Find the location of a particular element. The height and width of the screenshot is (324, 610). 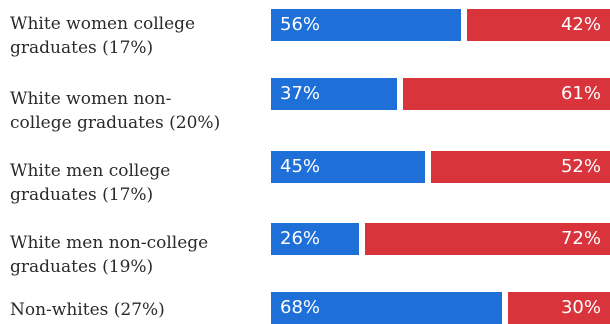

bar-value-label: 52% is located at coordinates (580, 166).